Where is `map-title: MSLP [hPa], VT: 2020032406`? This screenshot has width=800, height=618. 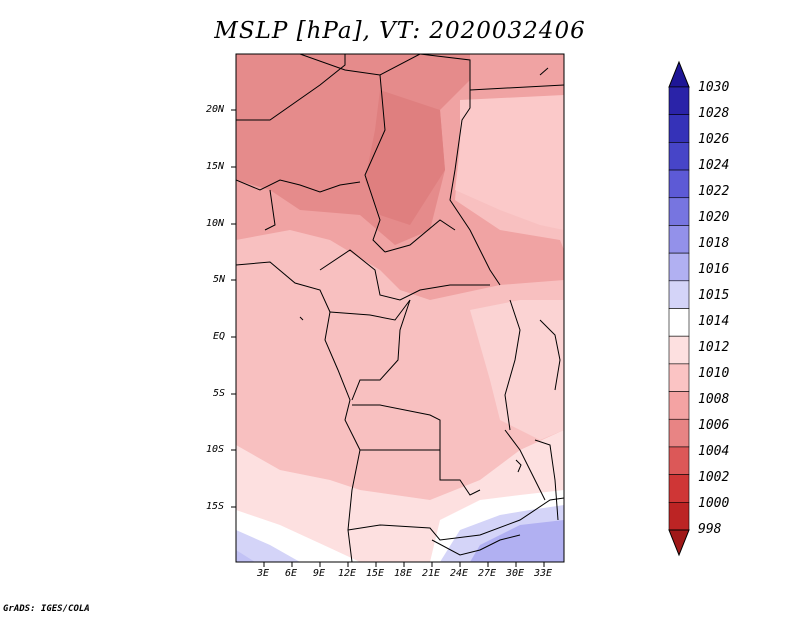
map-title: MSLP [hPa], VT: 2020032406 is located at coordinates (400, 31).